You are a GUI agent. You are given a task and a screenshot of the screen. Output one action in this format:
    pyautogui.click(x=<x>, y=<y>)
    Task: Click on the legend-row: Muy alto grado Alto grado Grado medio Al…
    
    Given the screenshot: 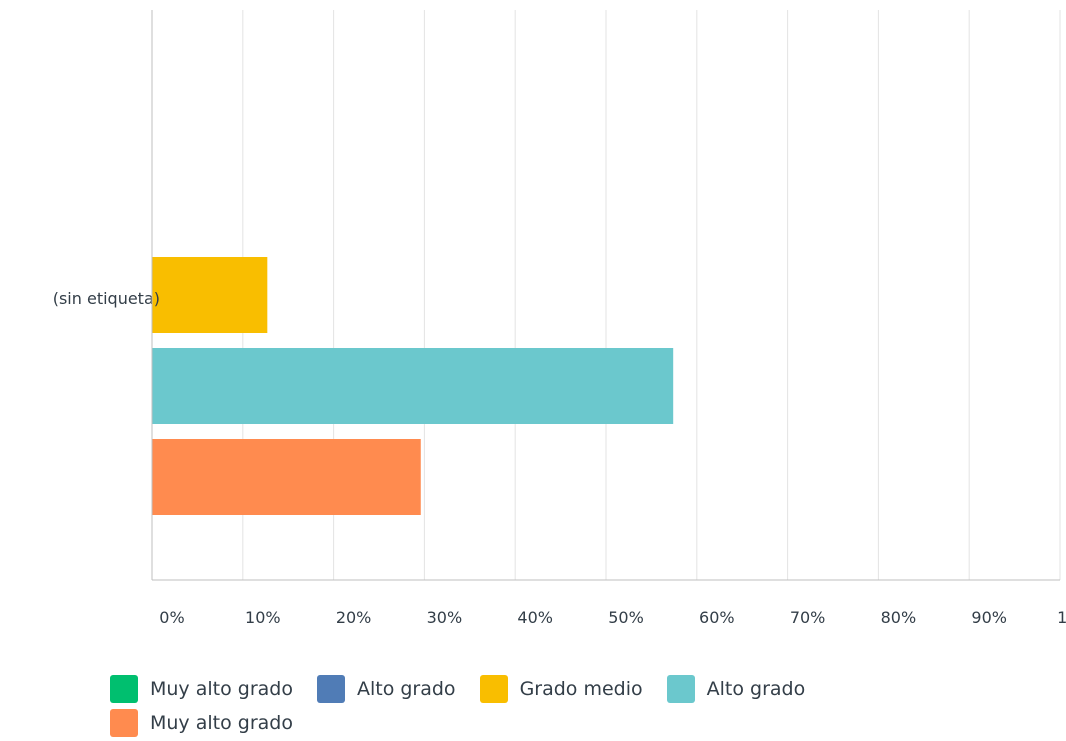 What is the action you would take?
    pyautogui.click(x=560, y=689)
    